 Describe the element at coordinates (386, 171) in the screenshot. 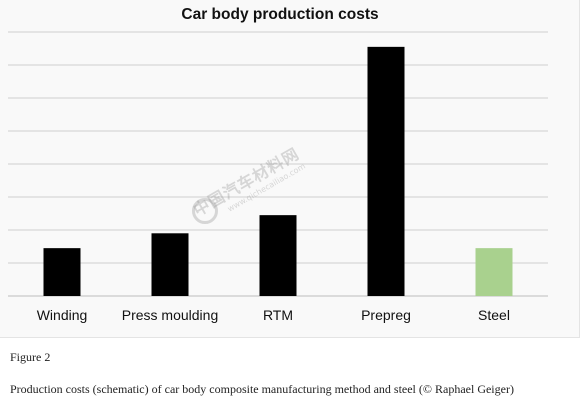

I see `bar-prepreg` at that location.